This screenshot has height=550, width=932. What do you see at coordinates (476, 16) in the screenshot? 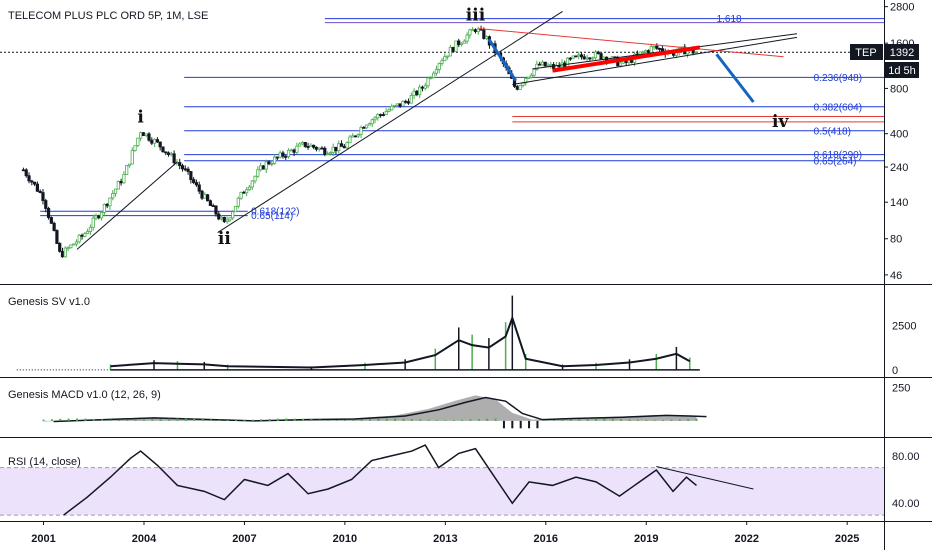
I see `wave-label: iii` at bounding box center [476, 16].